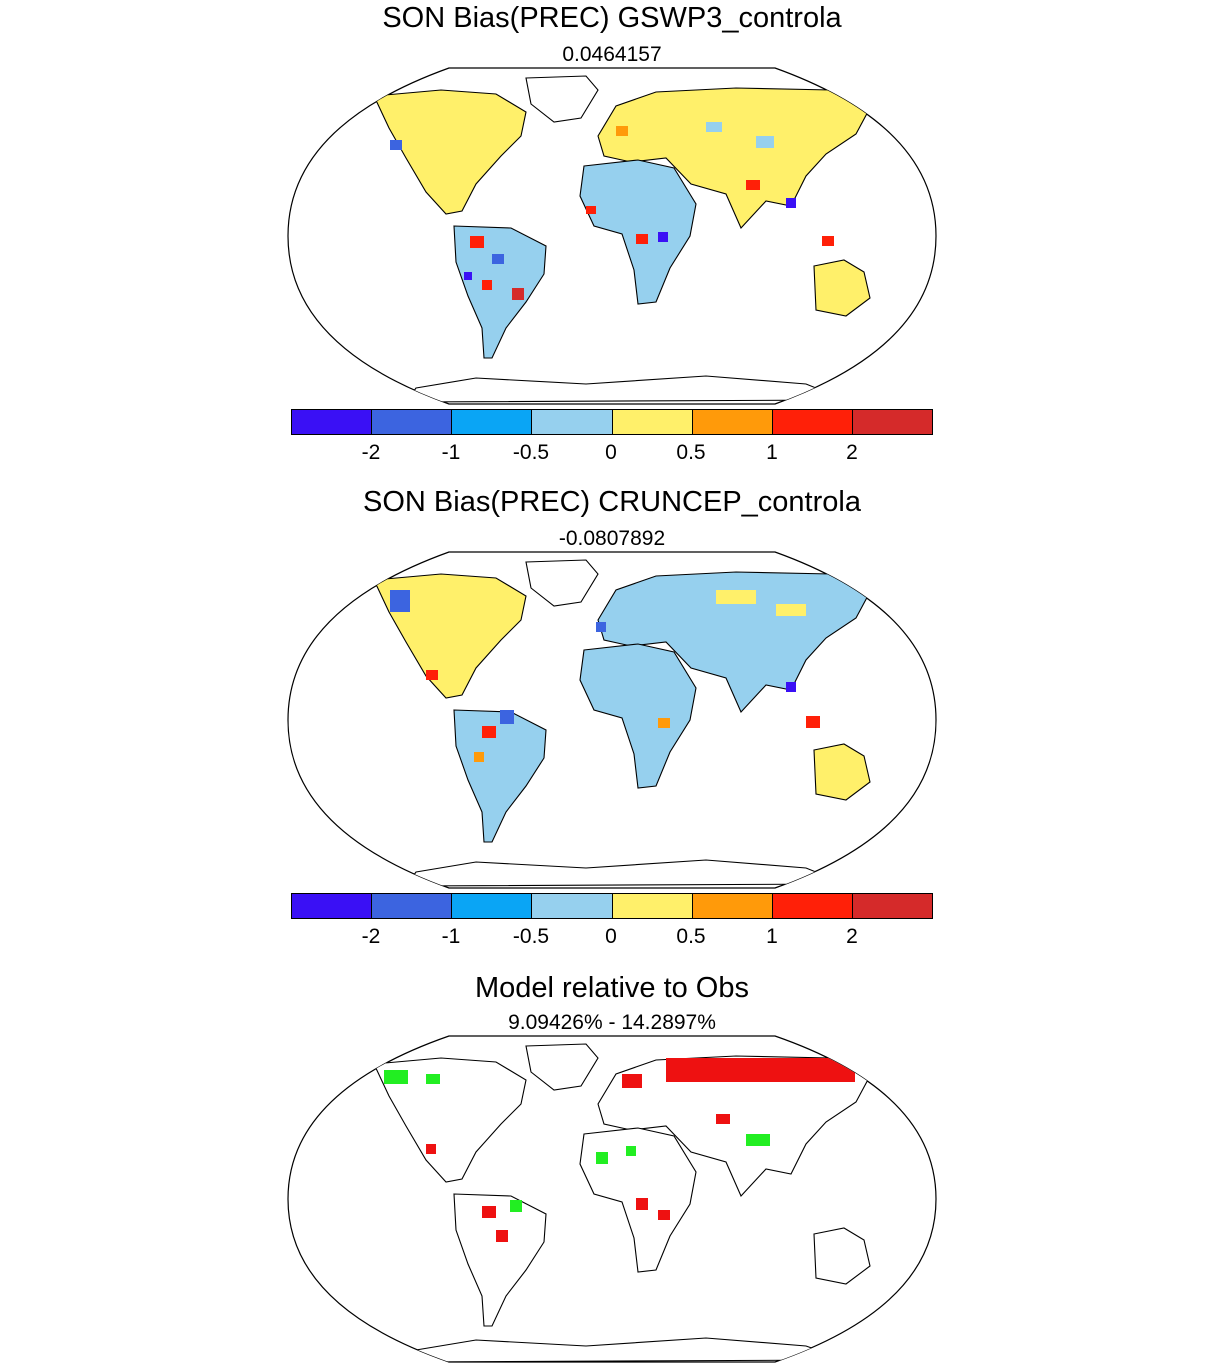 Image resolution: width=1224 pixels, height=1368 pixels. What do you see at coordinates (612, 720) in the screenshot?
I see `map-cruncep-bias` at bounding box center [612, 720].